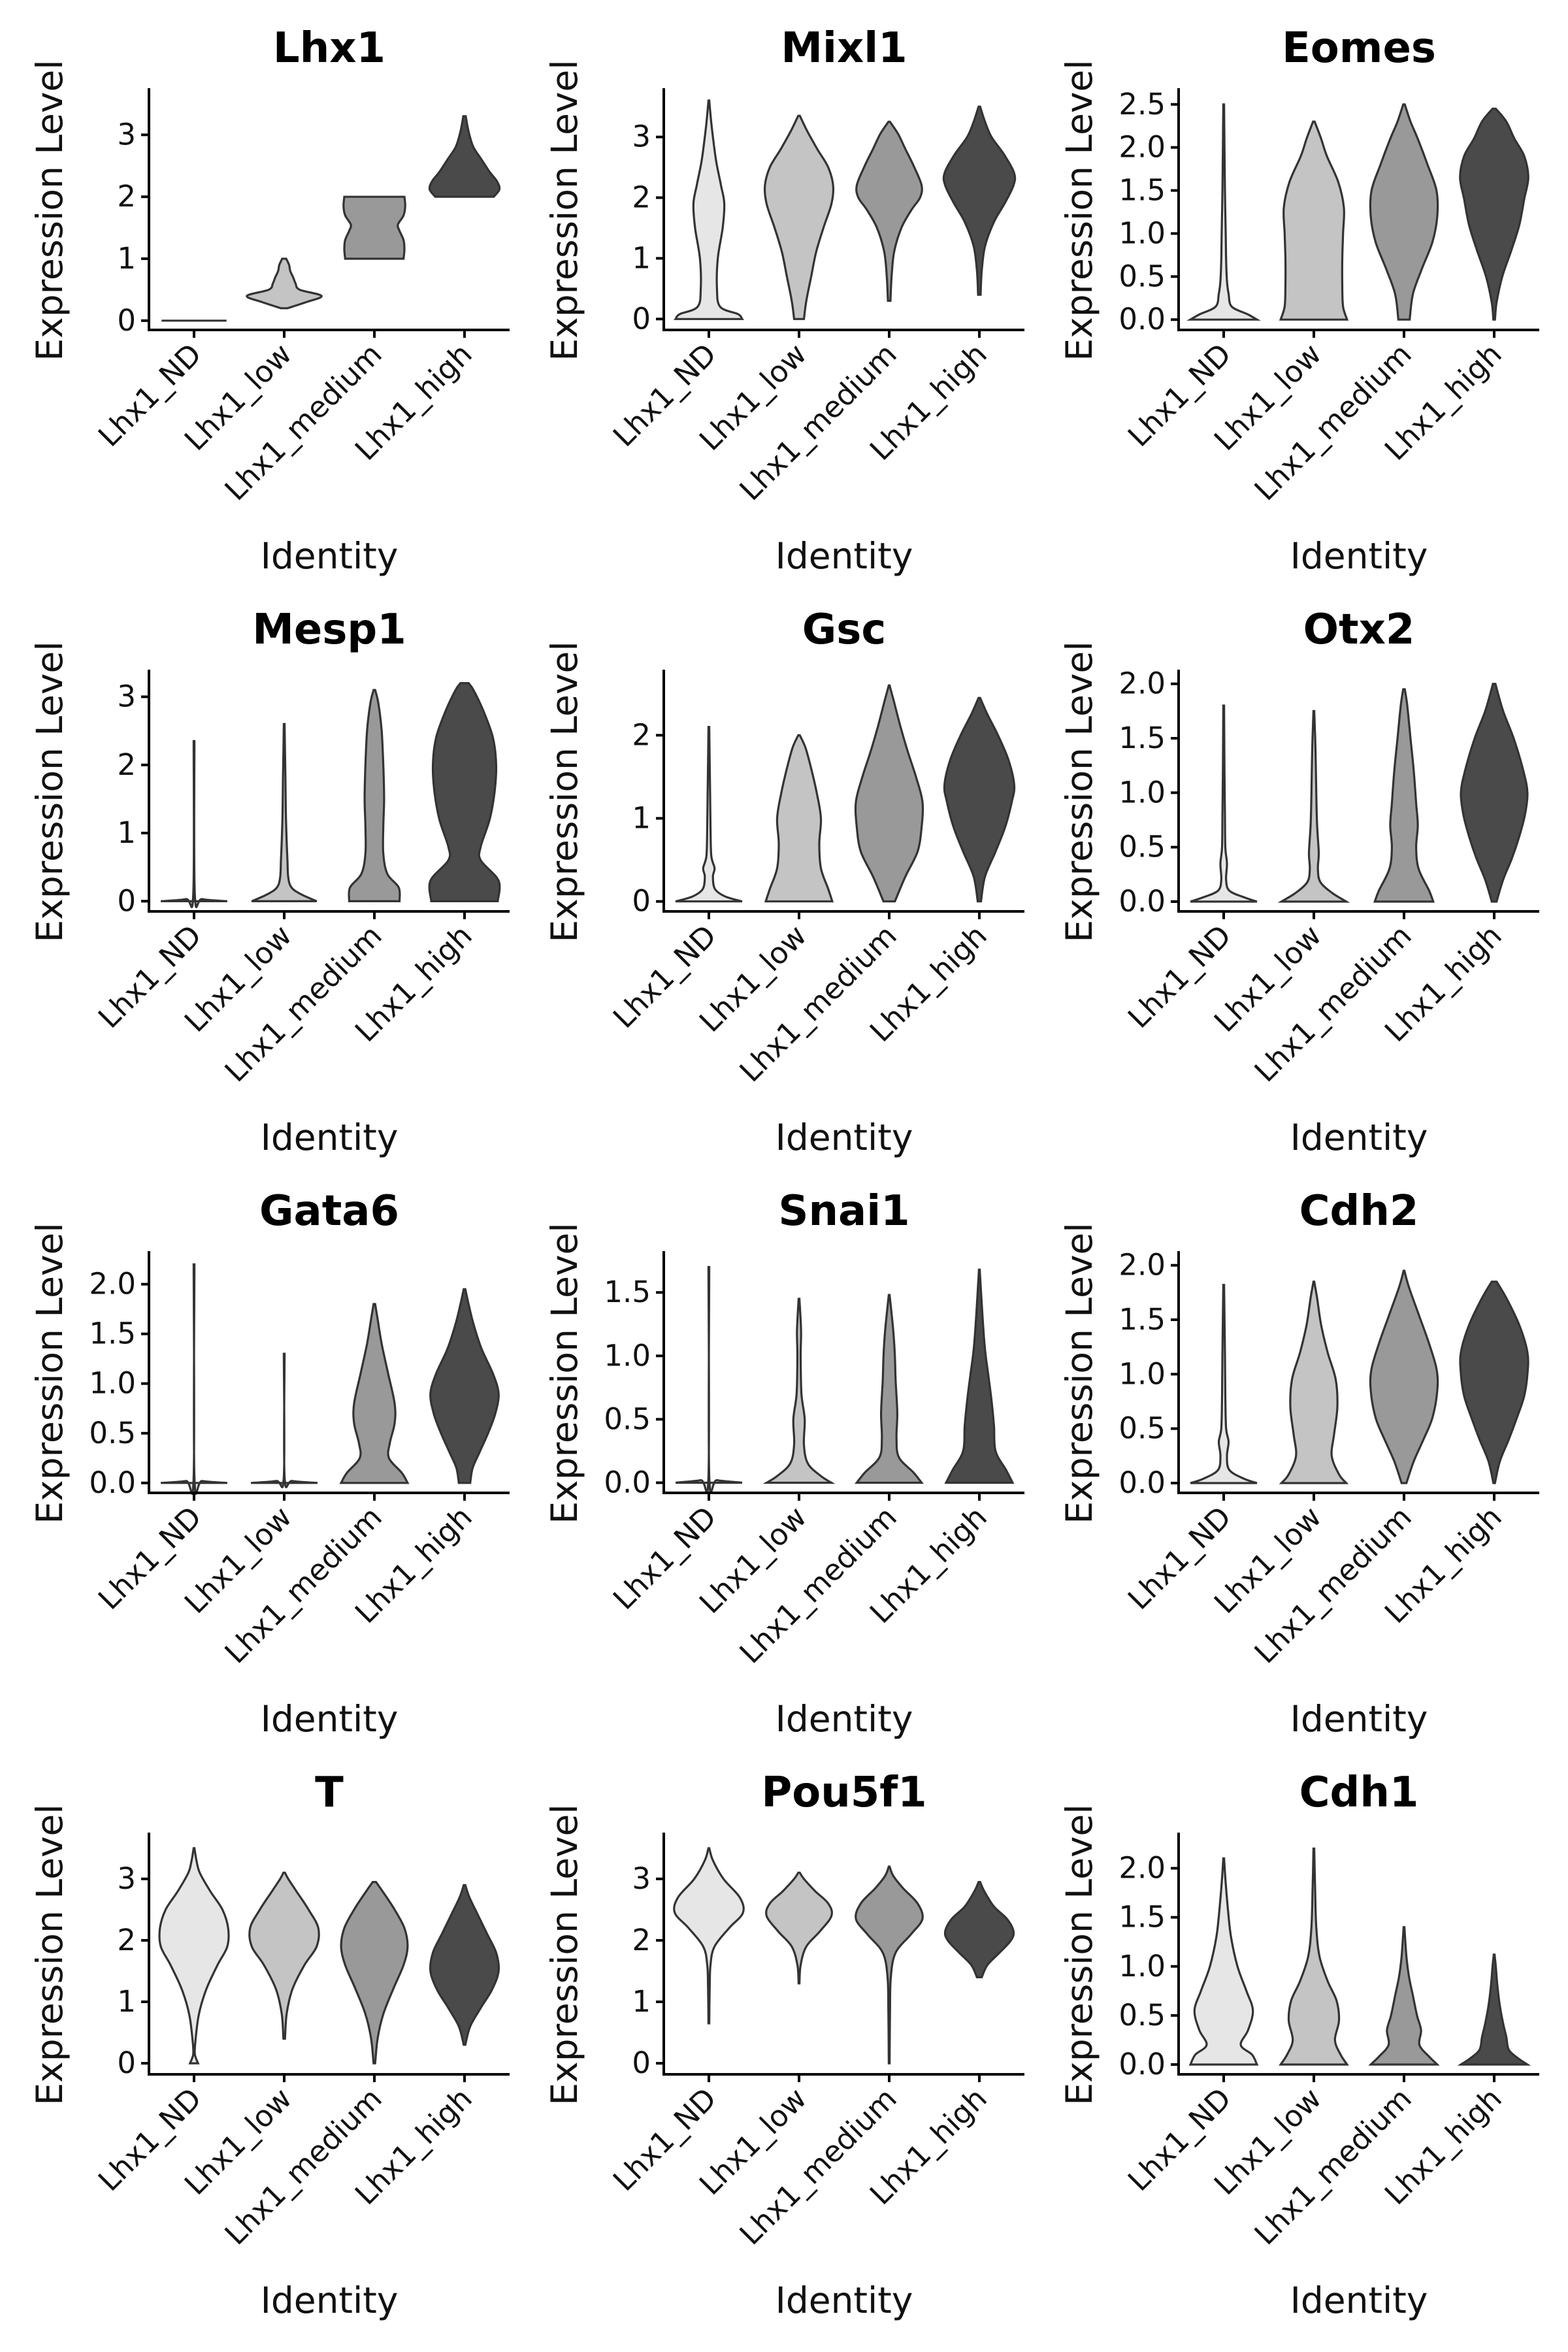  I want to click on y-tick-label: 2.5, so click(1142, 104).